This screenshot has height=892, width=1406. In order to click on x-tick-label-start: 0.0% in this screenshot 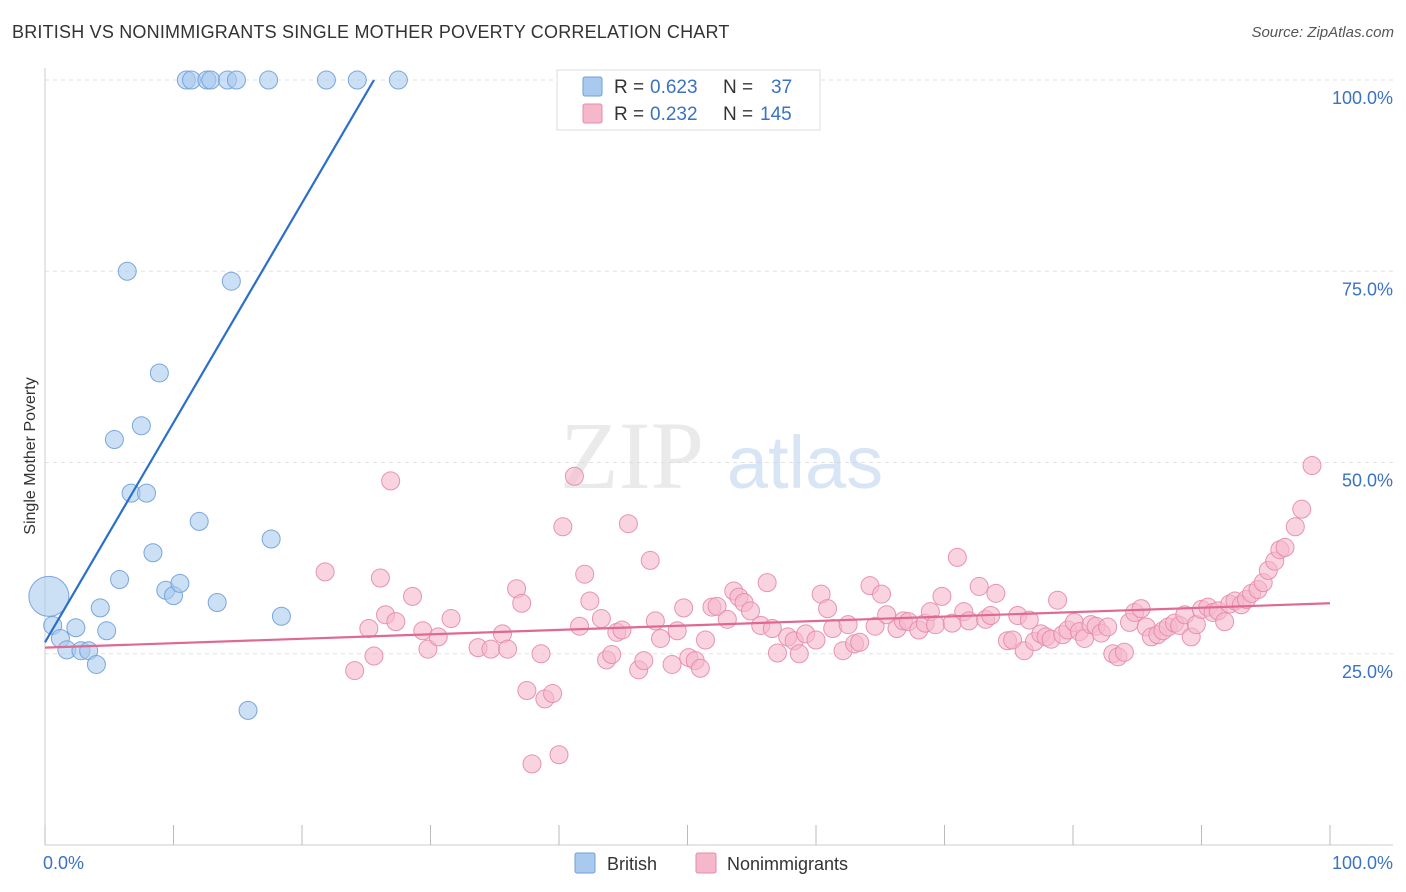, I will do `click(63, 863)`.